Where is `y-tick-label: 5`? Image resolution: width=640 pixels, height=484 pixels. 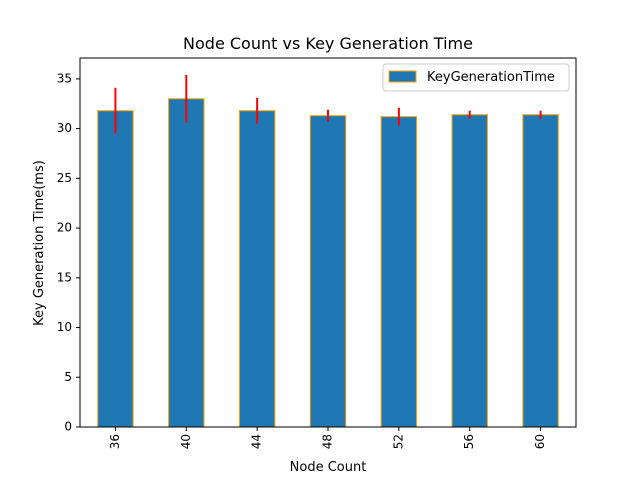 y-tick-label: 5 is located at coordinates (68, 377).